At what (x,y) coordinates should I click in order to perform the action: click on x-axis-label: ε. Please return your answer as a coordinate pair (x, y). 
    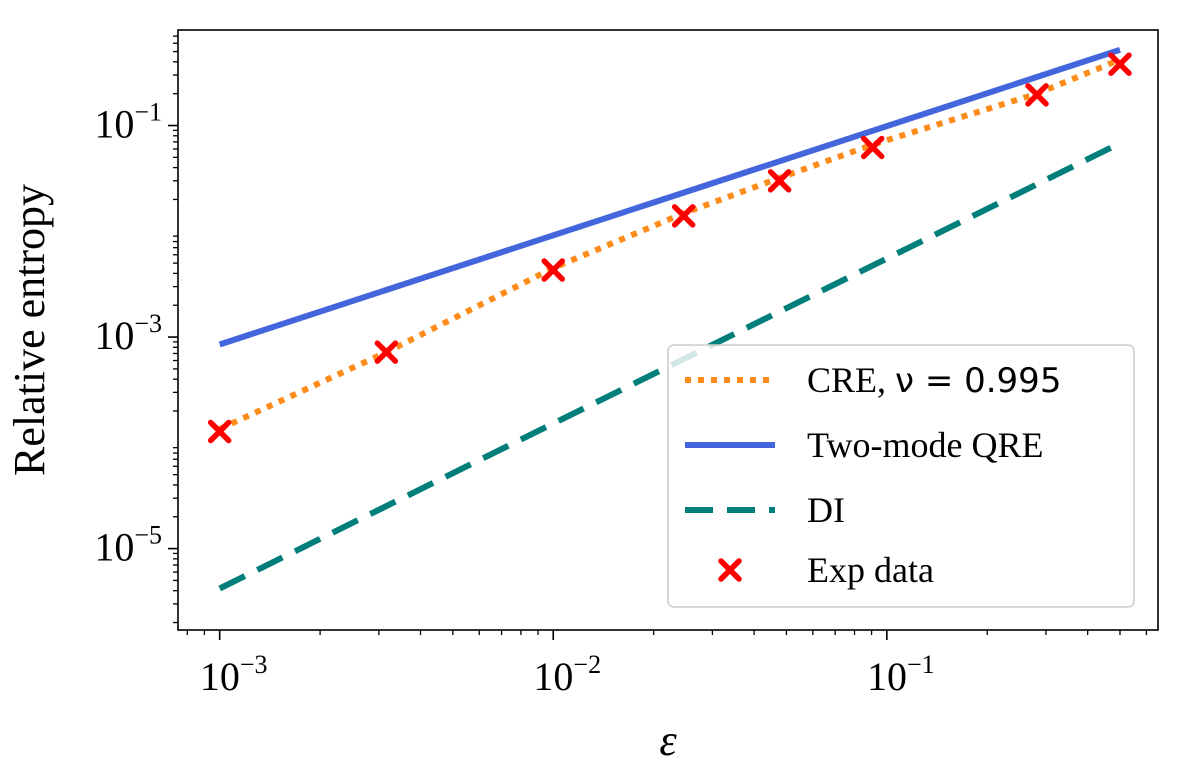
    Looking at the image, I should click on (668, 740).